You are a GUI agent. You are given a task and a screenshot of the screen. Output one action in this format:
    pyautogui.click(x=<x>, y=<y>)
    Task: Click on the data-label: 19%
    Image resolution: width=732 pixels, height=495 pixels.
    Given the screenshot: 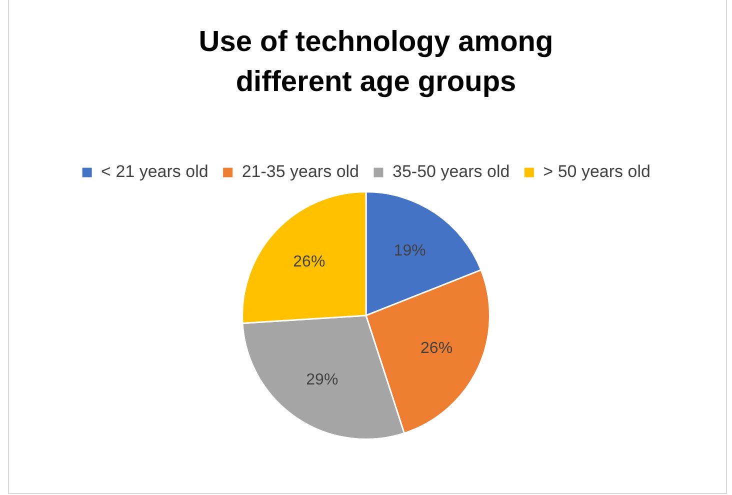 What is the action you would take?
    pyautogui.click(x=410, y=251)
    